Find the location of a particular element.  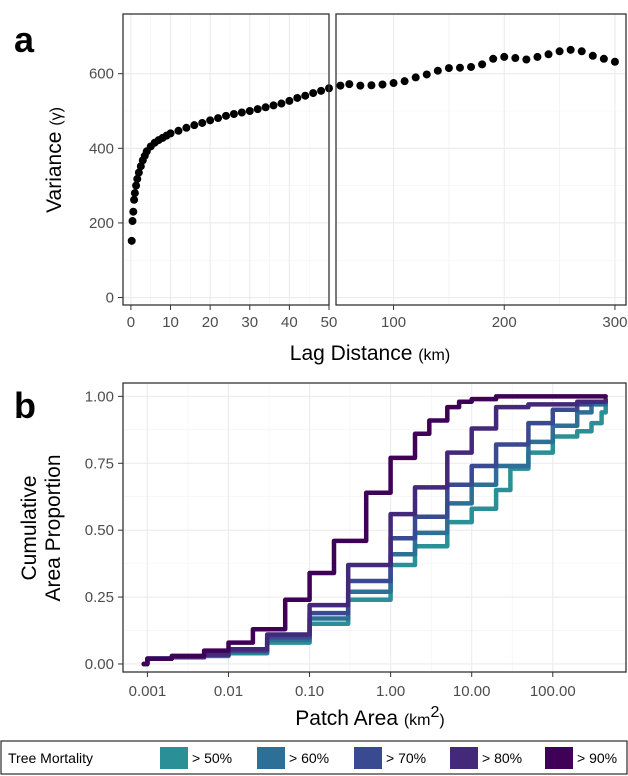

x-tick-label: 0.001 is located at coordinates (148, 691).